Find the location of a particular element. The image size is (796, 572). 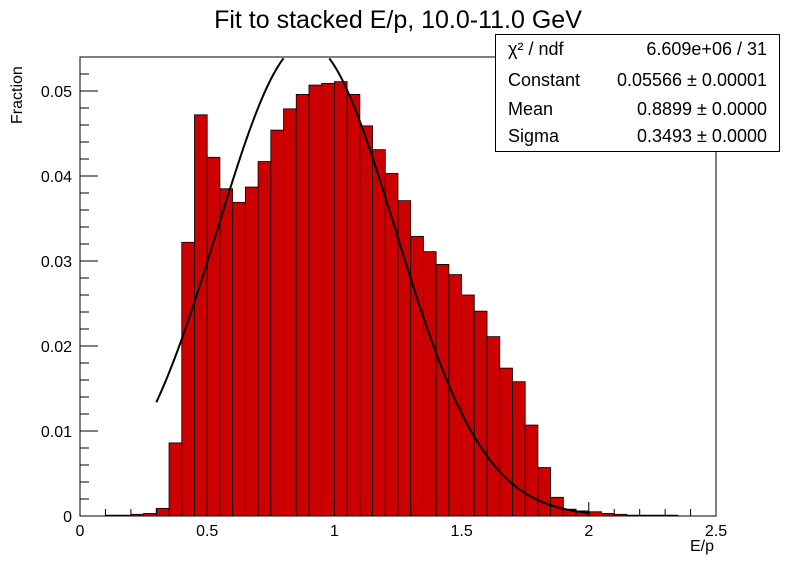

stats-key: χ² / ndf is located at coordinates (536, 49).